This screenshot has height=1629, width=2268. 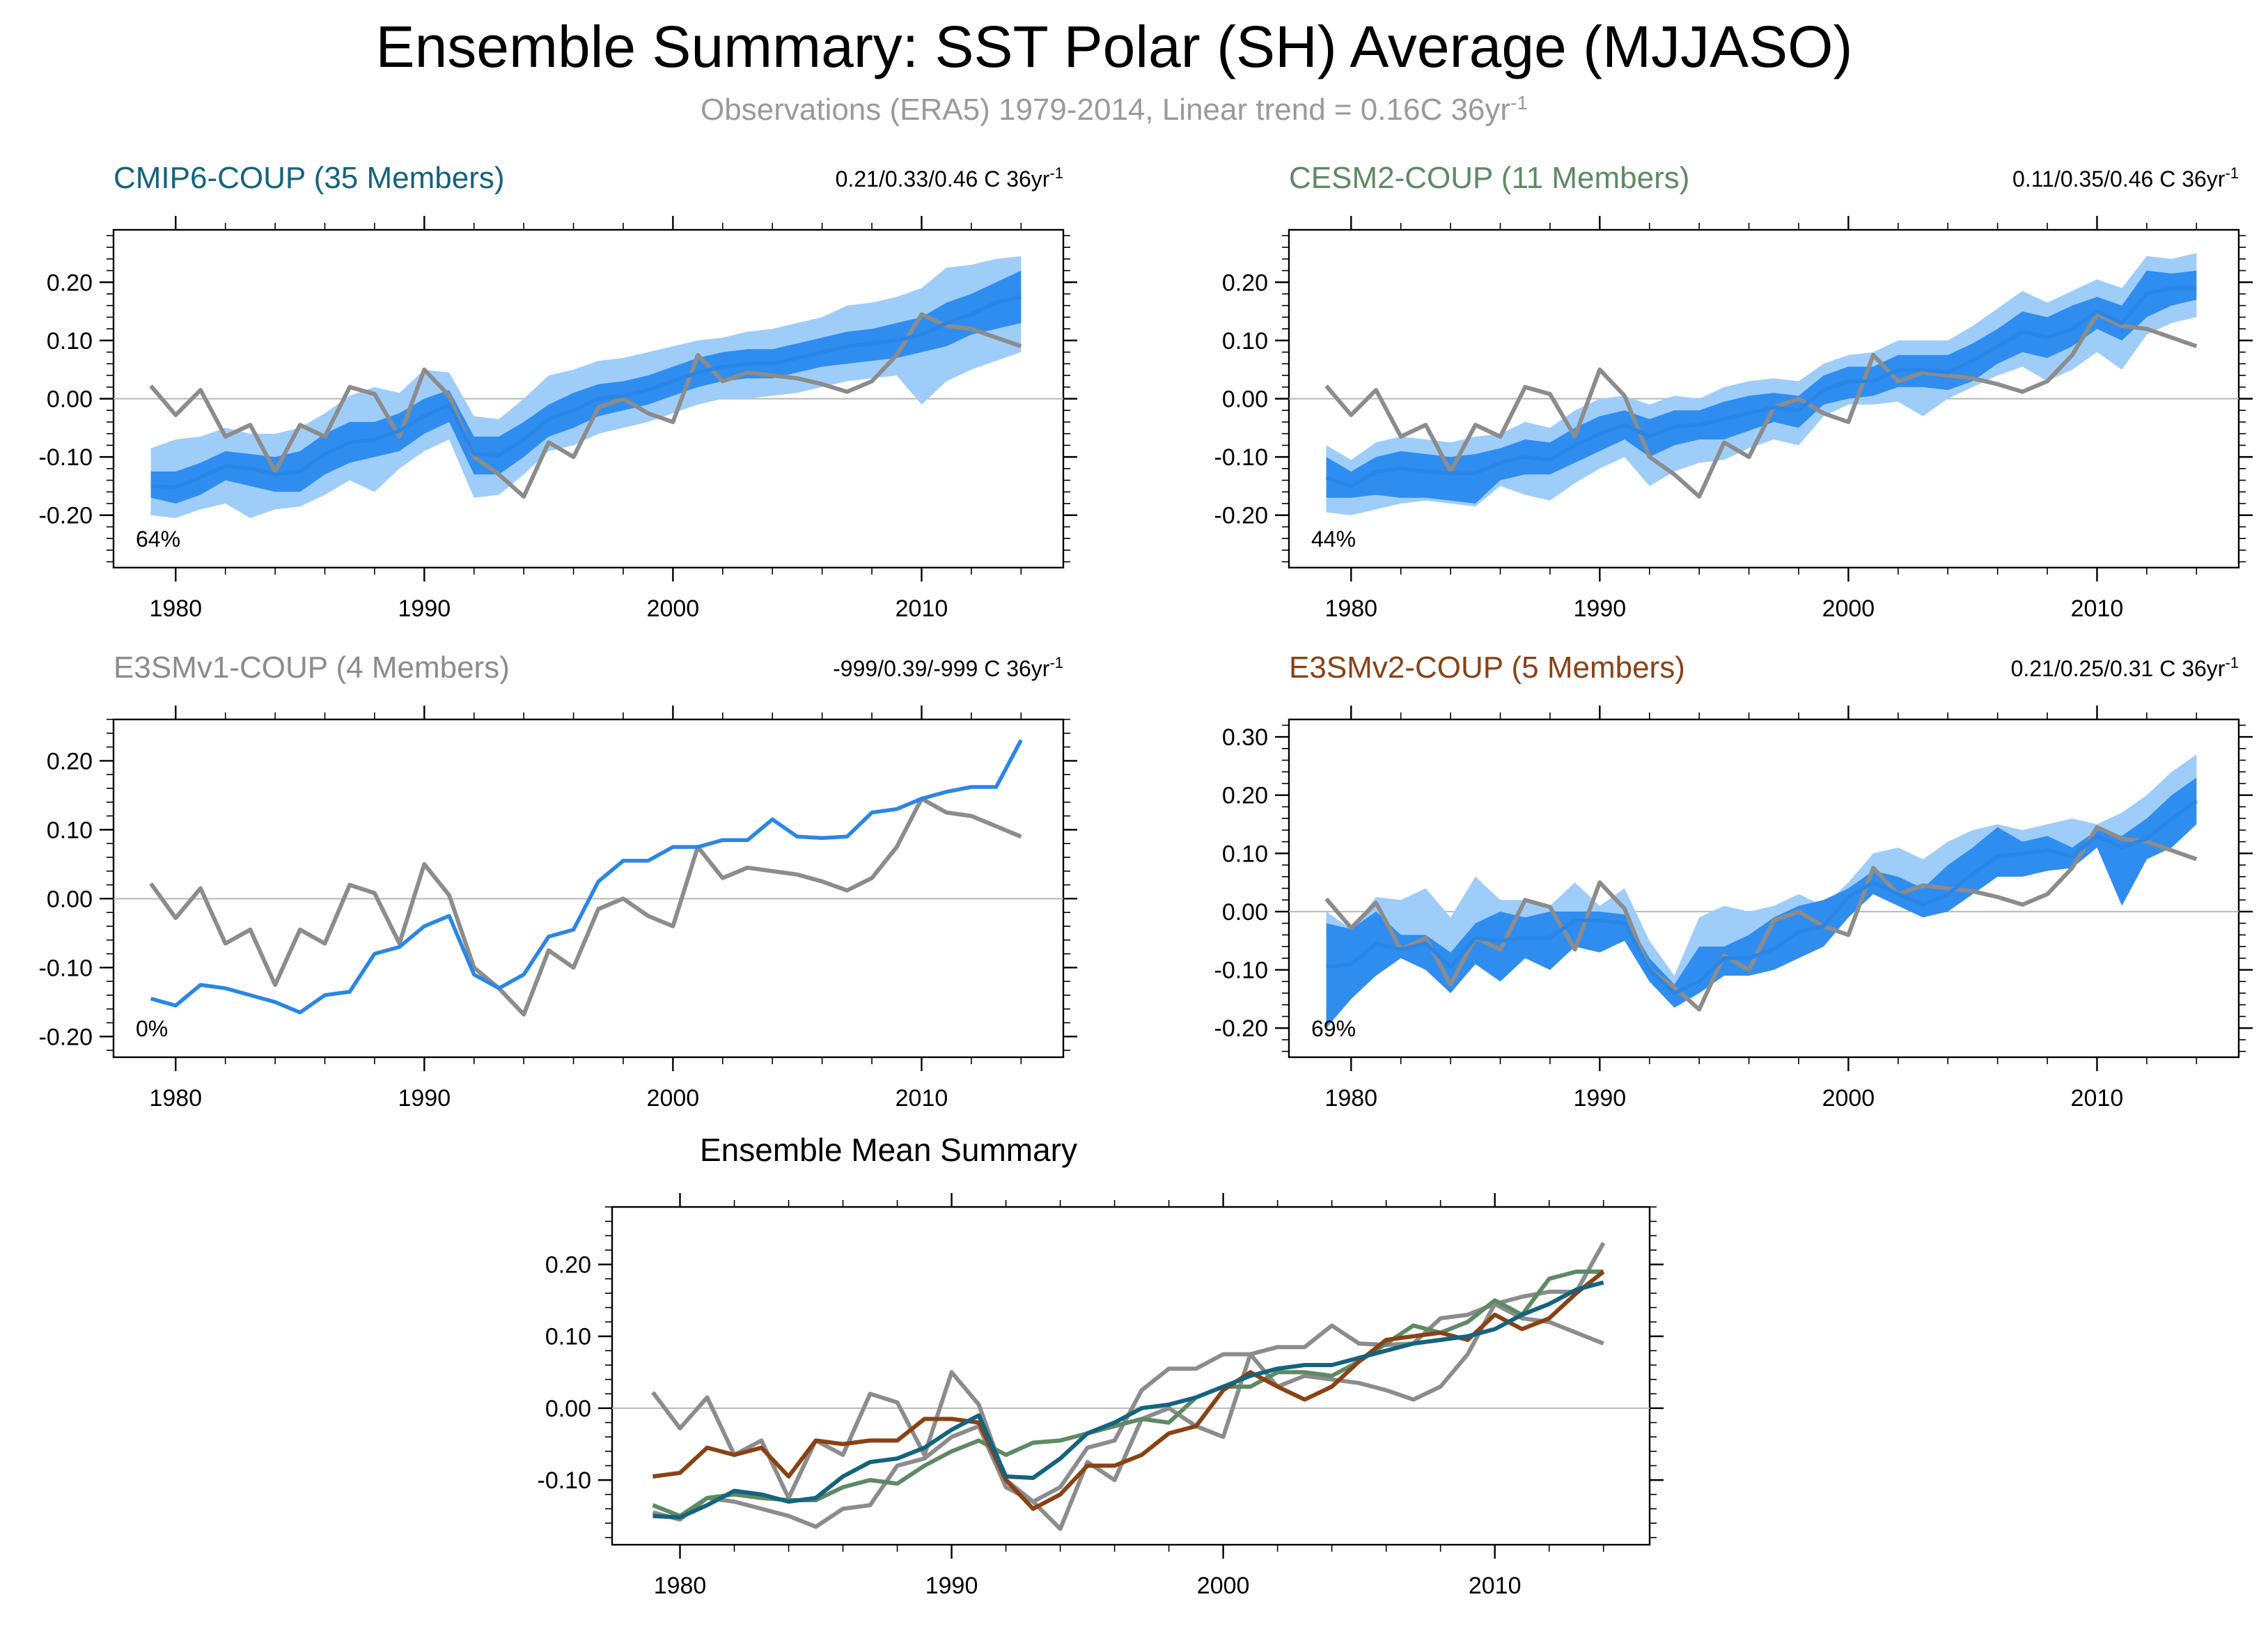 What do you see at coordinates (1245, 737) in the screenshot?
I see `y-tick-label: 0.30` at bounding box center [1245, 737].